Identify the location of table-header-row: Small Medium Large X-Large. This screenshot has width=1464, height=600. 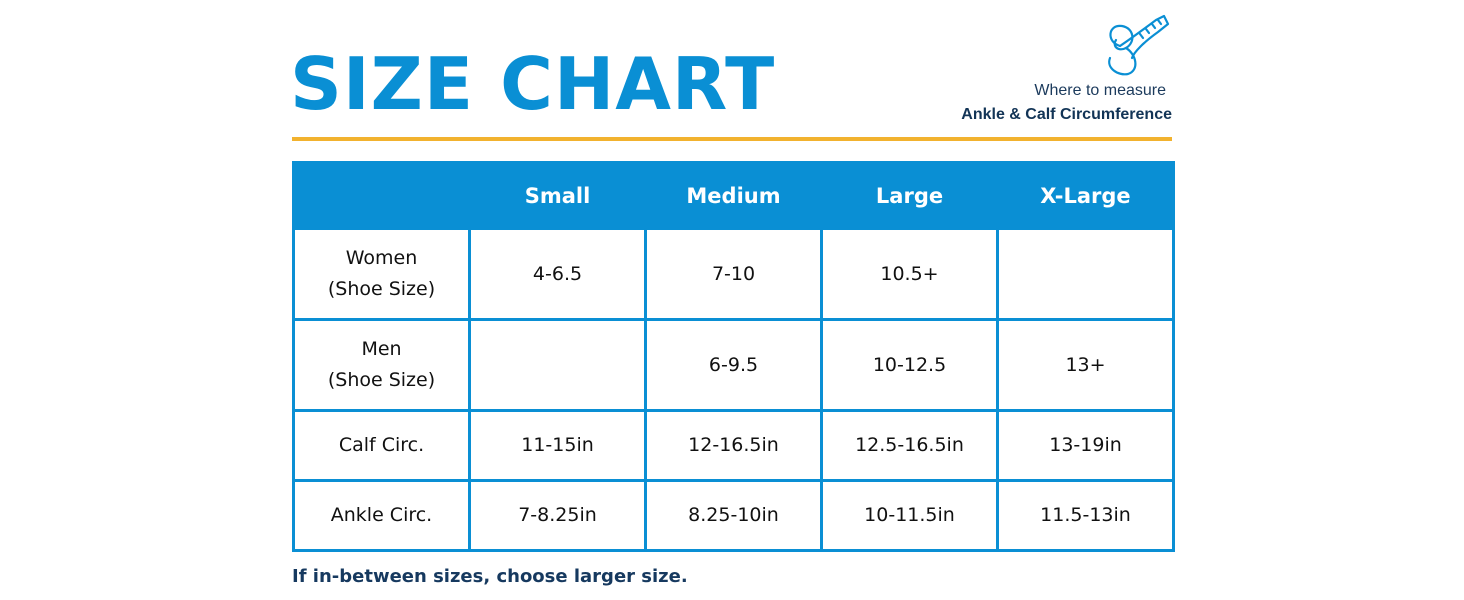
(733, 195).